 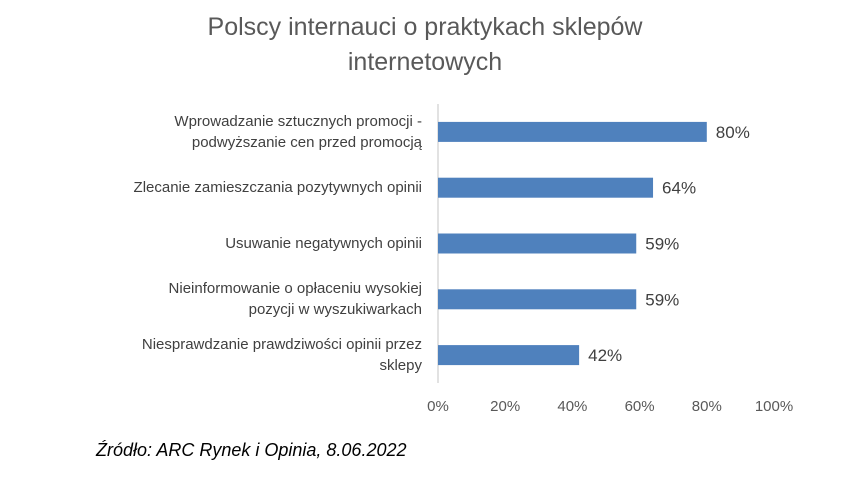 I want to click on category-label-line: sklepy, so click(x=400, y=366).